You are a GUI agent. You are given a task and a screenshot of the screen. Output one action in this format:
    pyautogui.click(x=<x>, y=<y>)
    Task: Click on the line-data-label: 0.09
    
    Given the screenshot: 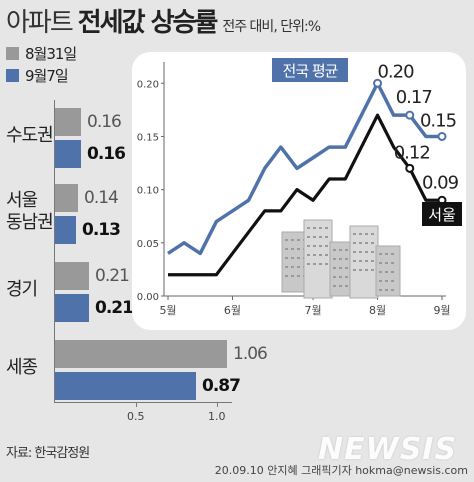 What is the action you would take?
    pyautogui.click(x=440, y=182)
    